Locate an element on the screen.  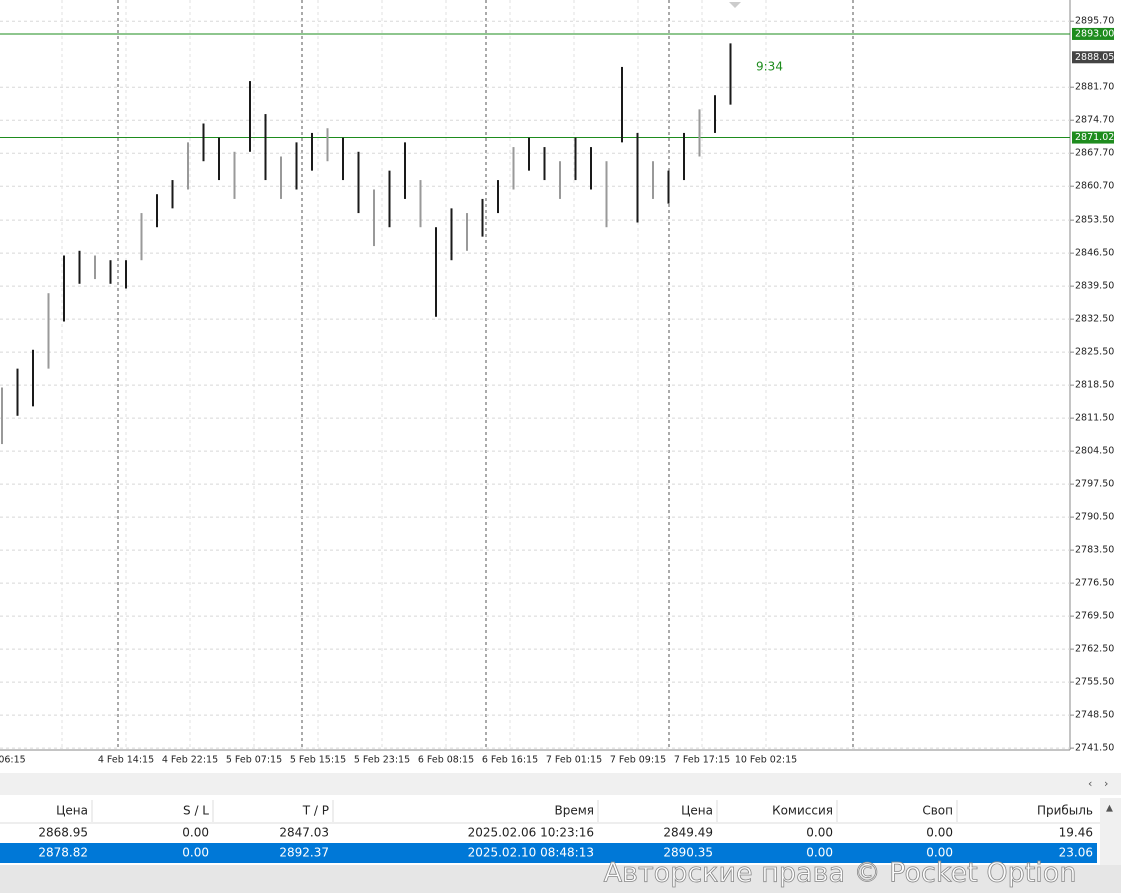
y-tick-label: 2783.50 is located at coordinates (1094, 550).